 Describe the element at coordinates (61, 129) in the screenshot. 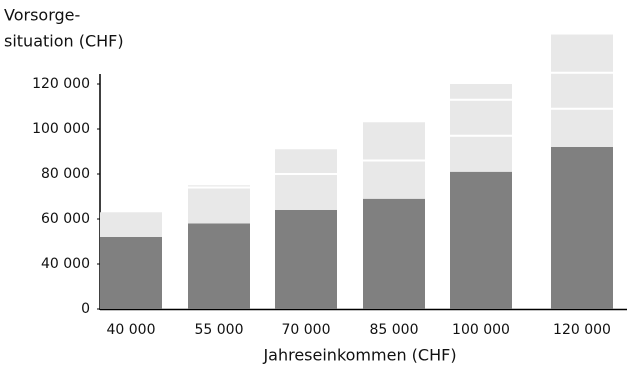

I see `y-tick-label: 100 000` at that location.